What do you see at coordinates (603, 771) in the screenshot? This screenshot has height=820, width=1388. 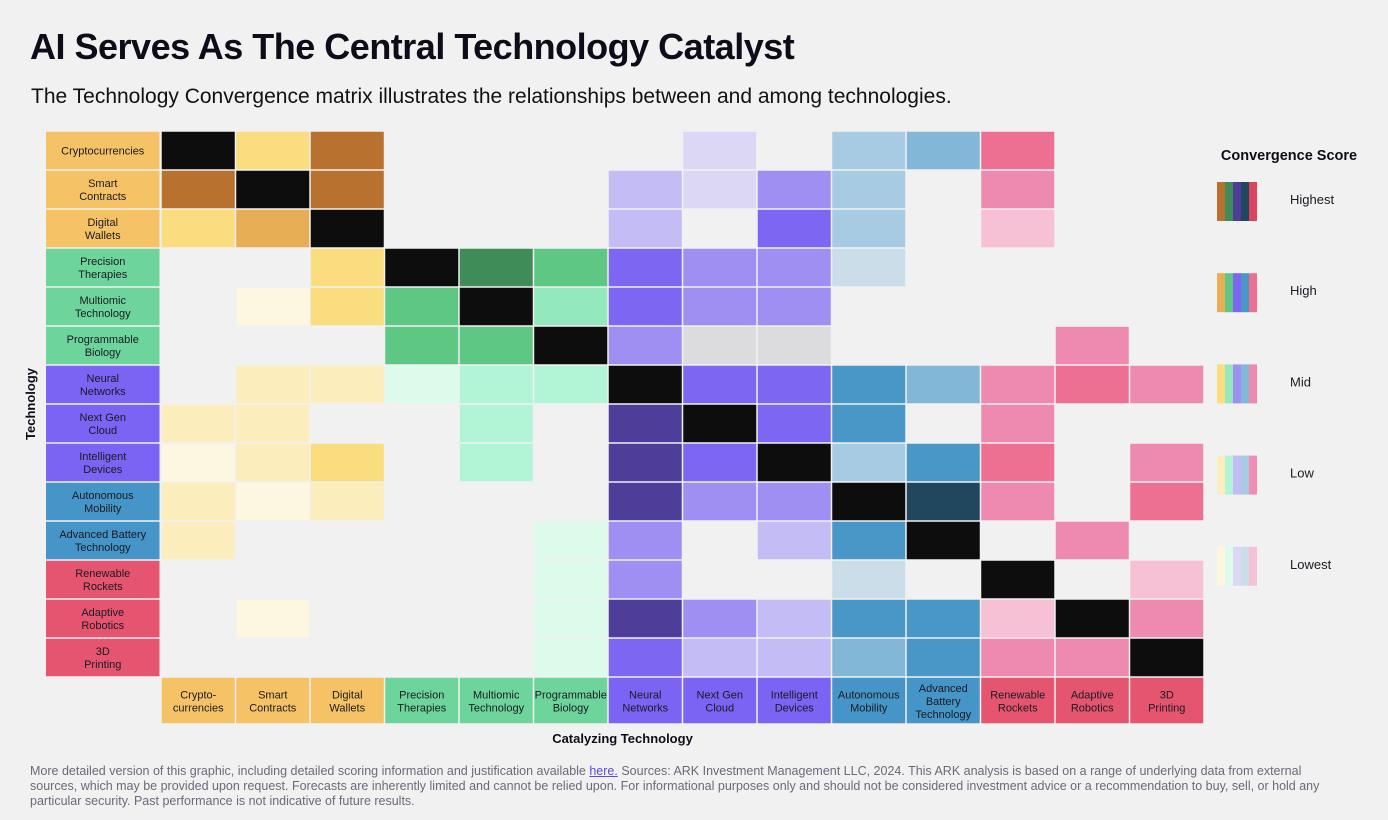 I see `footer-here-link: here.` at bounding box center [603, 771].